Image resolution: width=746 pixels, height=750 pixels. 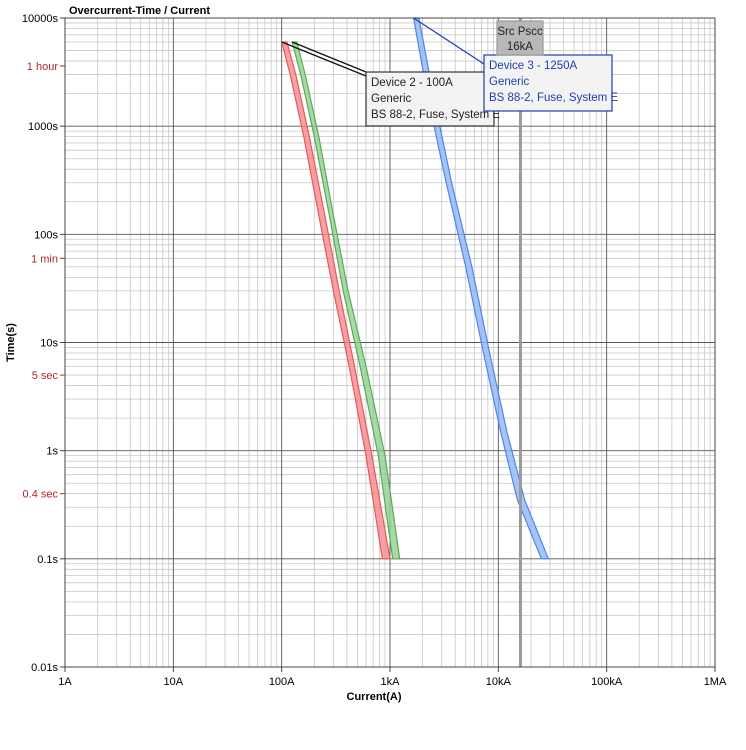 What do you see at coordinates (715, 682) in the screenshot?
I see `x-tick-label: 1MA` at bounding box center [715, 682].